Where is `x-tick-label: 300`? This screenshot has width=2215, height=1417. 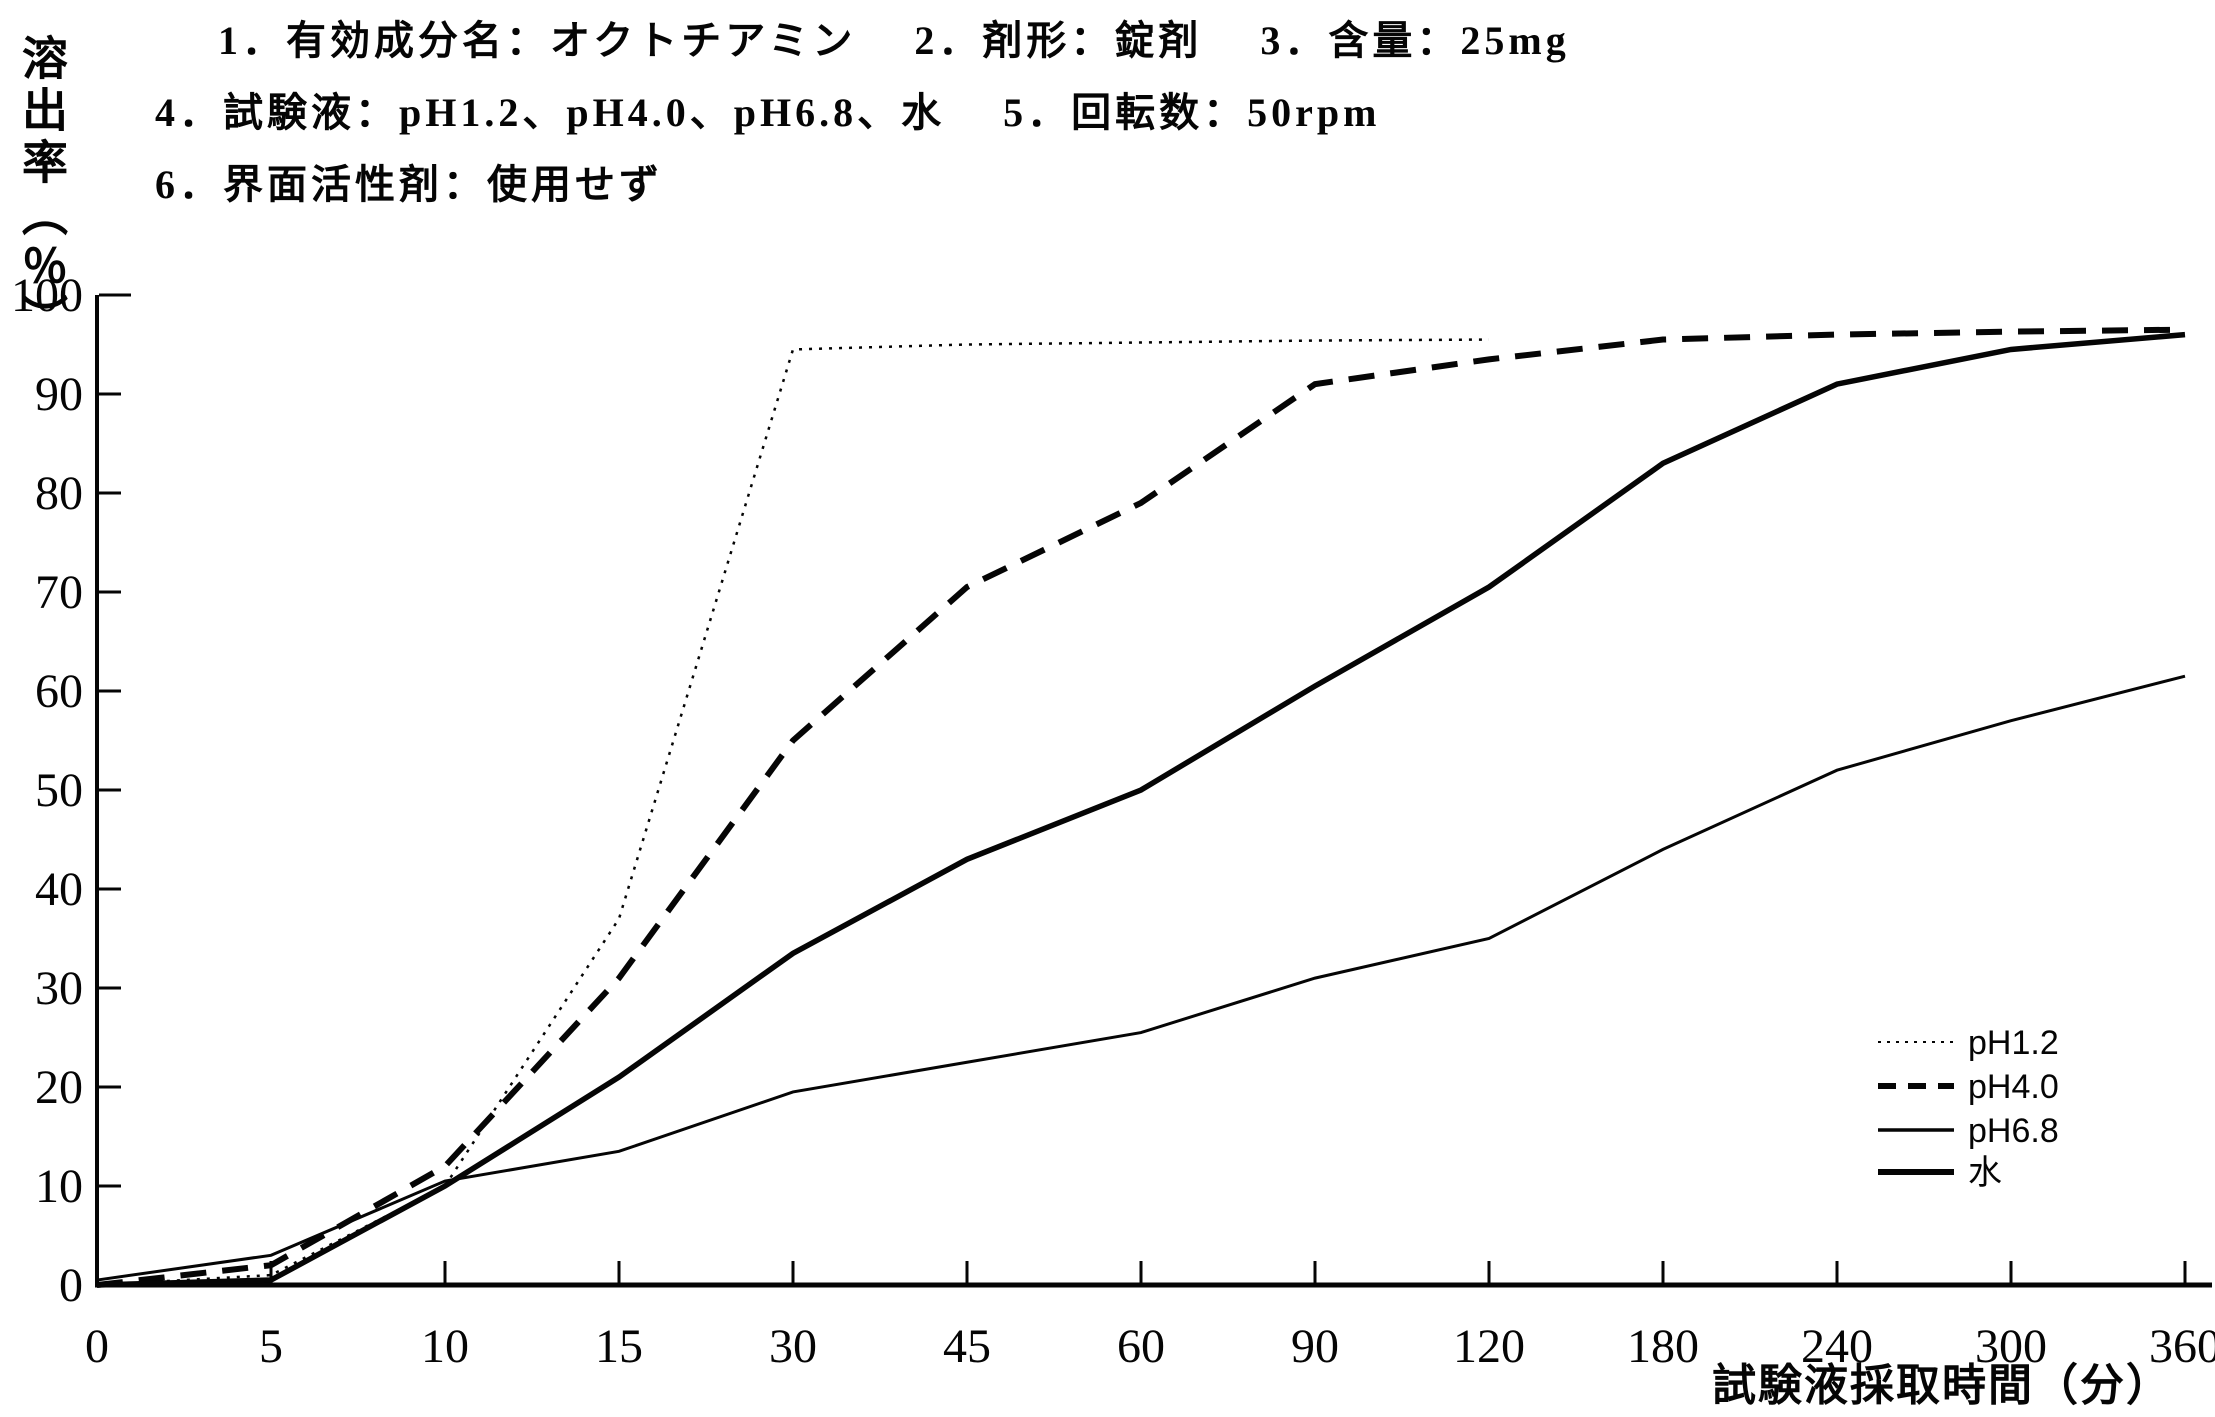
x-tick-label: 300 is located at coordinates (2011, 1346).